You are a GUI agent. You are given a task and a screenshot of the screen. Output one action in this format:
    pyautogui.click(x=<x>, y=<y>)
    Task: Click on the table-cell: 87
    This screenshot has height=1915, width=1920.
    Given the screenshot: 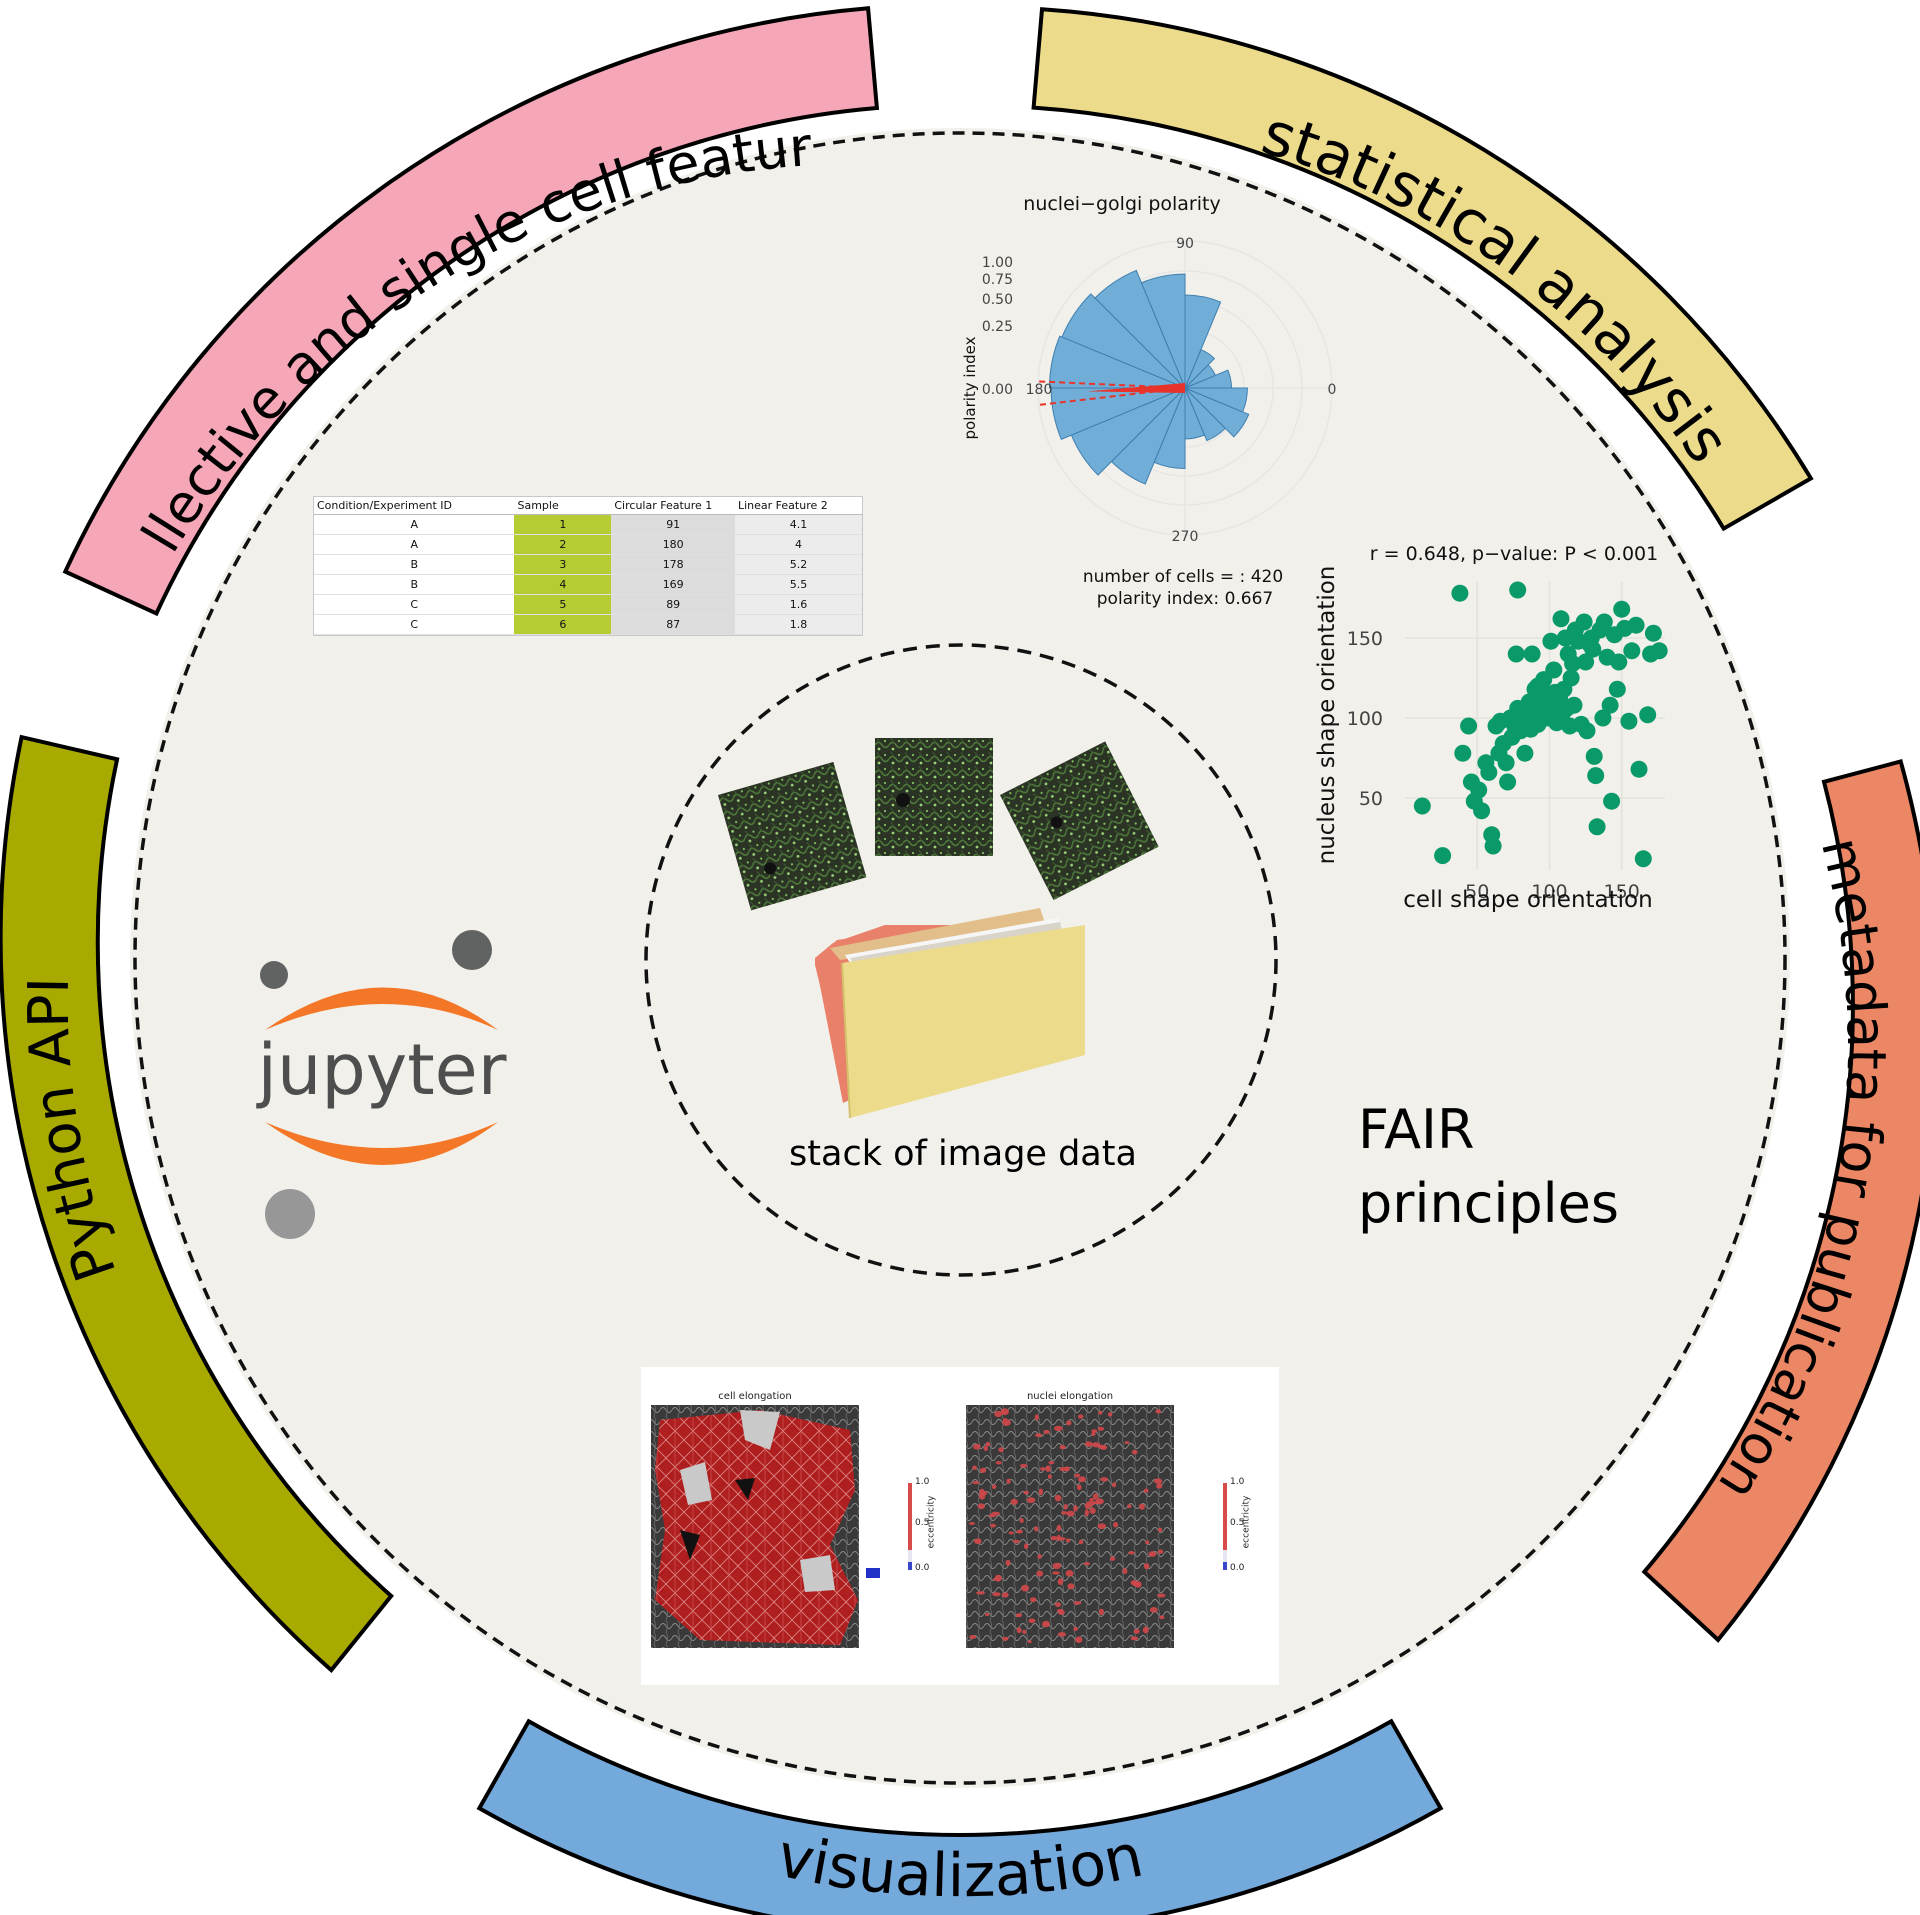 What is the action you would take?
    pyautogui.click(x=673, y=624)
    